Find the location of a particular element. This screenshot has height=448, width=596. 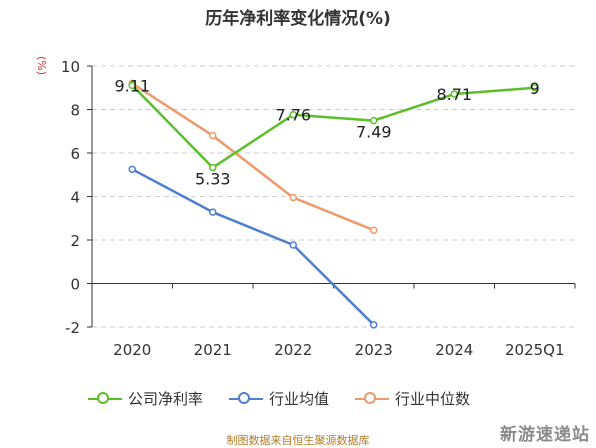

y-tick-label: 2 is located at coordinates (75, 241).